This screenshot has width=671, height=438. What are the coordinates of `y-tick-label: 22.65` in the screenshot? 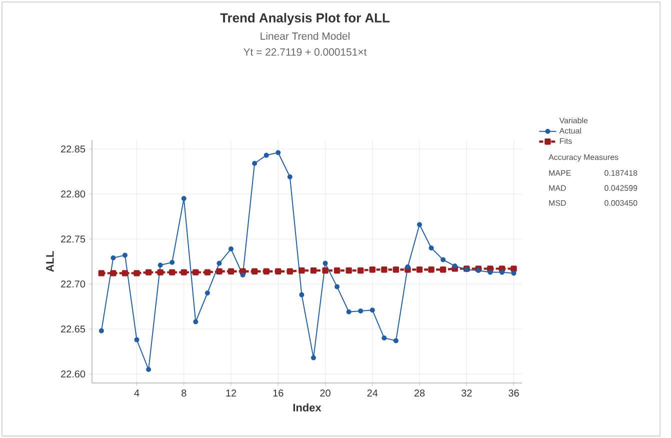 It's located at (73, 329).